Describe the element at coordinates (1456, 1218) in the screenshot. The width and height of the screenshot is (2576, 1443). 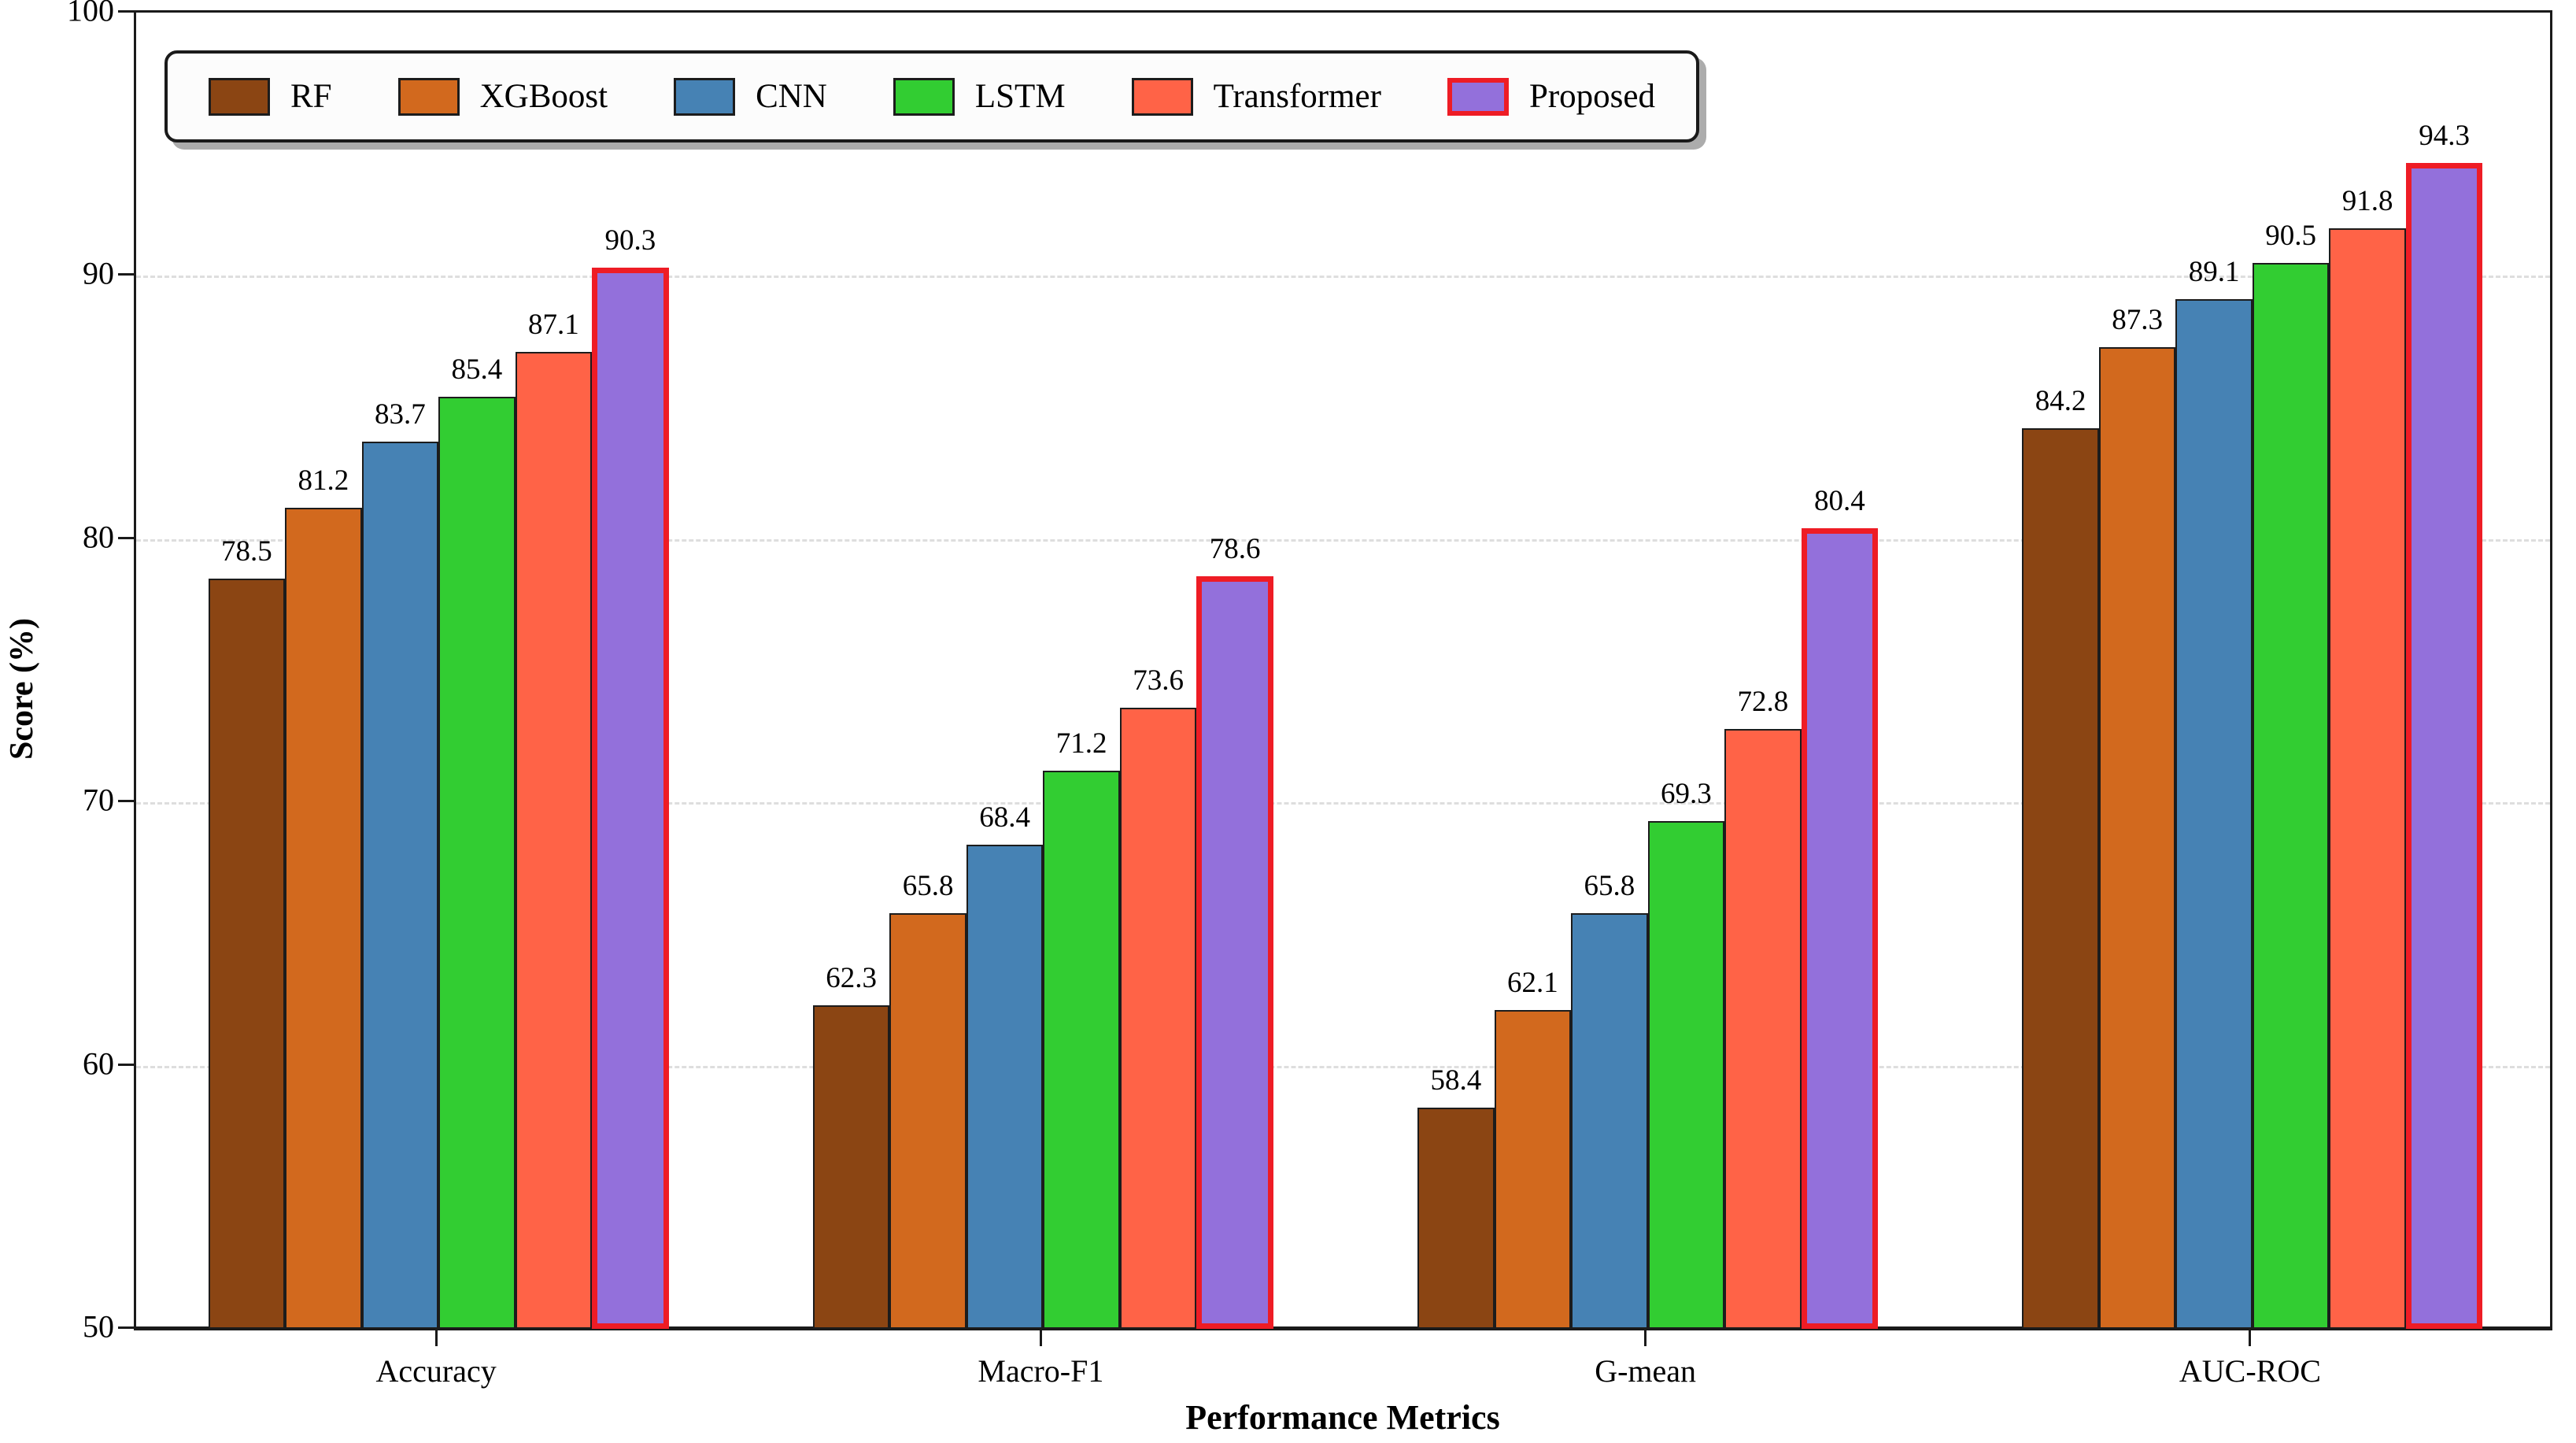
I see `bar-rf-g-mean` at that location.